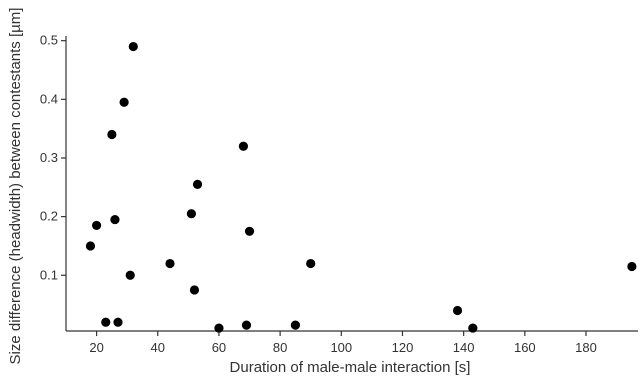 The image size is (644, 378). What do you see at coordinates (586, 347) in the screenshot?
I see `x-tick-label: 180` at bounding box center [586, 347].